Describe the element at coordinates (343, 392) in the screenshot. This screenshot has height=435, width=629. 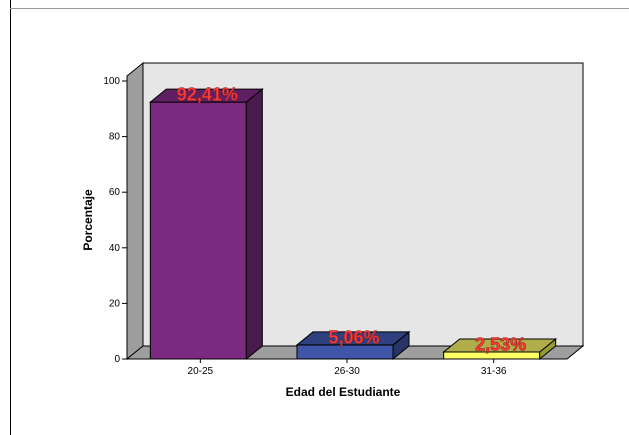
I see `x-axis-title: Edad del Estudiante` at that location.